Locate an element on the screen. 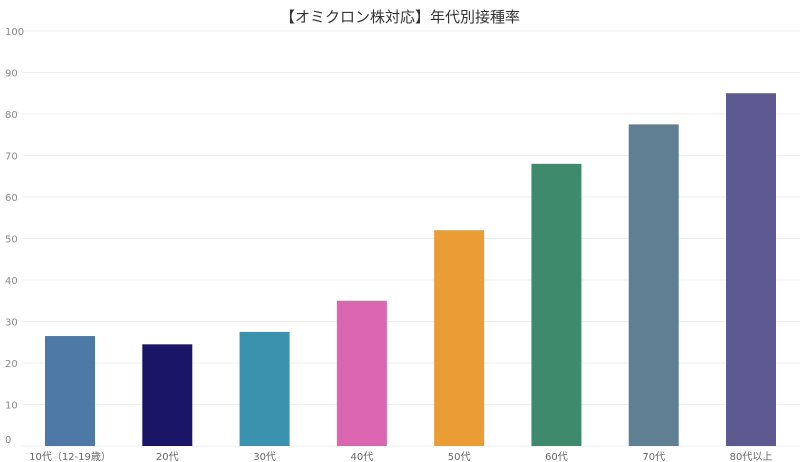 The width and height of the screenshot is (800, 462). chart-title: 【オミクロン株対応】年代別接種率 is located at coordinates (399, 17).